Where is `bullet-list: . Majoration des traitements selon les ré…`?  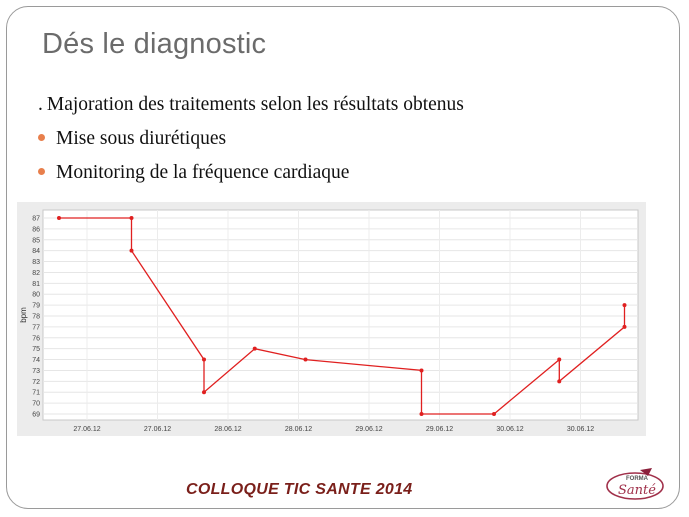
bullet-list: . Majoration des traitements selon les ré… is located at coordinates (251, 139).